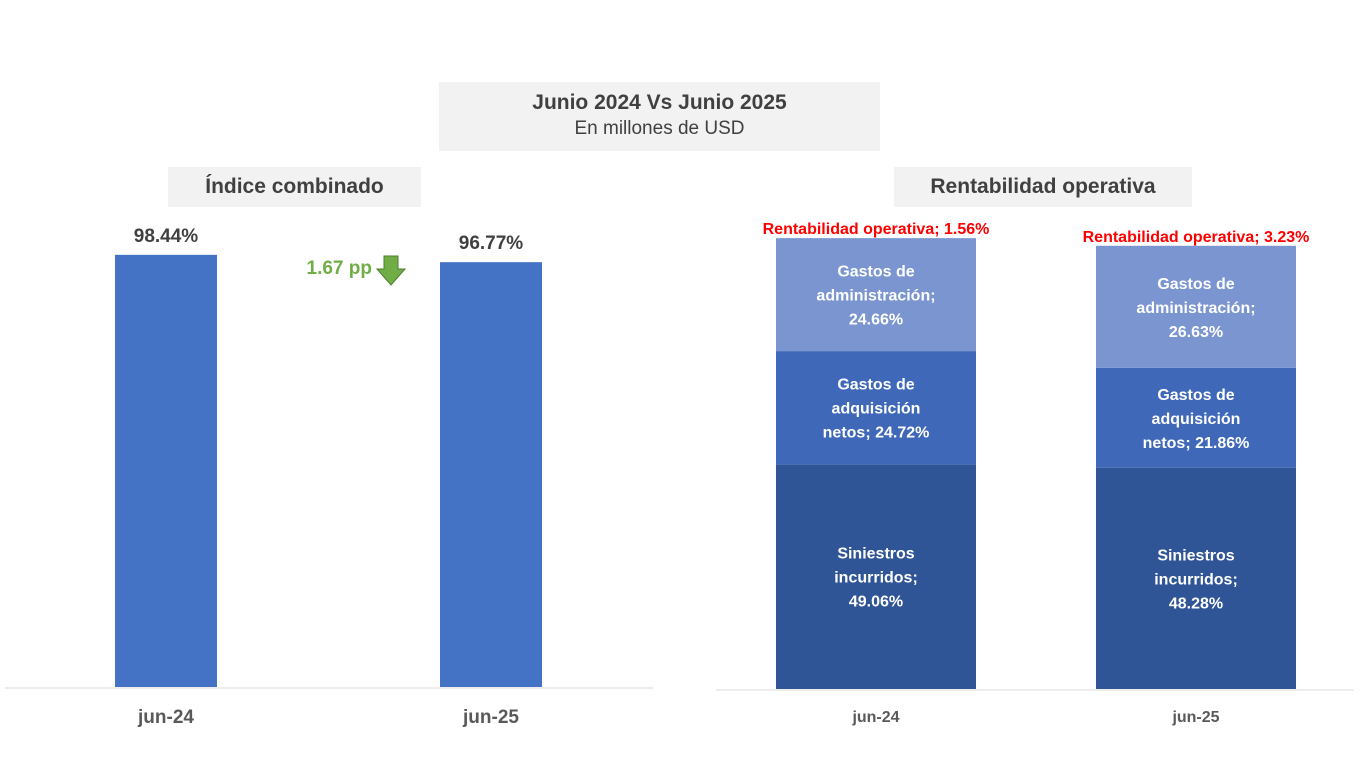 The height and width of the screenshot is (768, 1366). What do you see at coordinates (294, 187) in the screenshot?
I see `left-chart-title: Índice combinado` at bounding box center [294, 187].